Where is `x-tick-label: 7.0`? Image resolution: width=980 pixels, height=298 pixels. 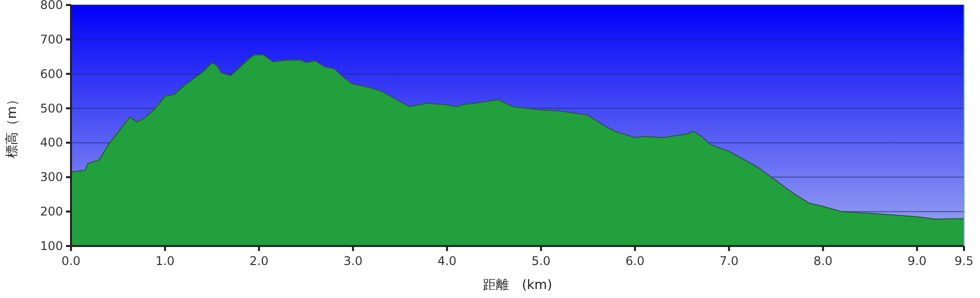 x-tick-label: 7.0 is located at coordinates (729, 261).